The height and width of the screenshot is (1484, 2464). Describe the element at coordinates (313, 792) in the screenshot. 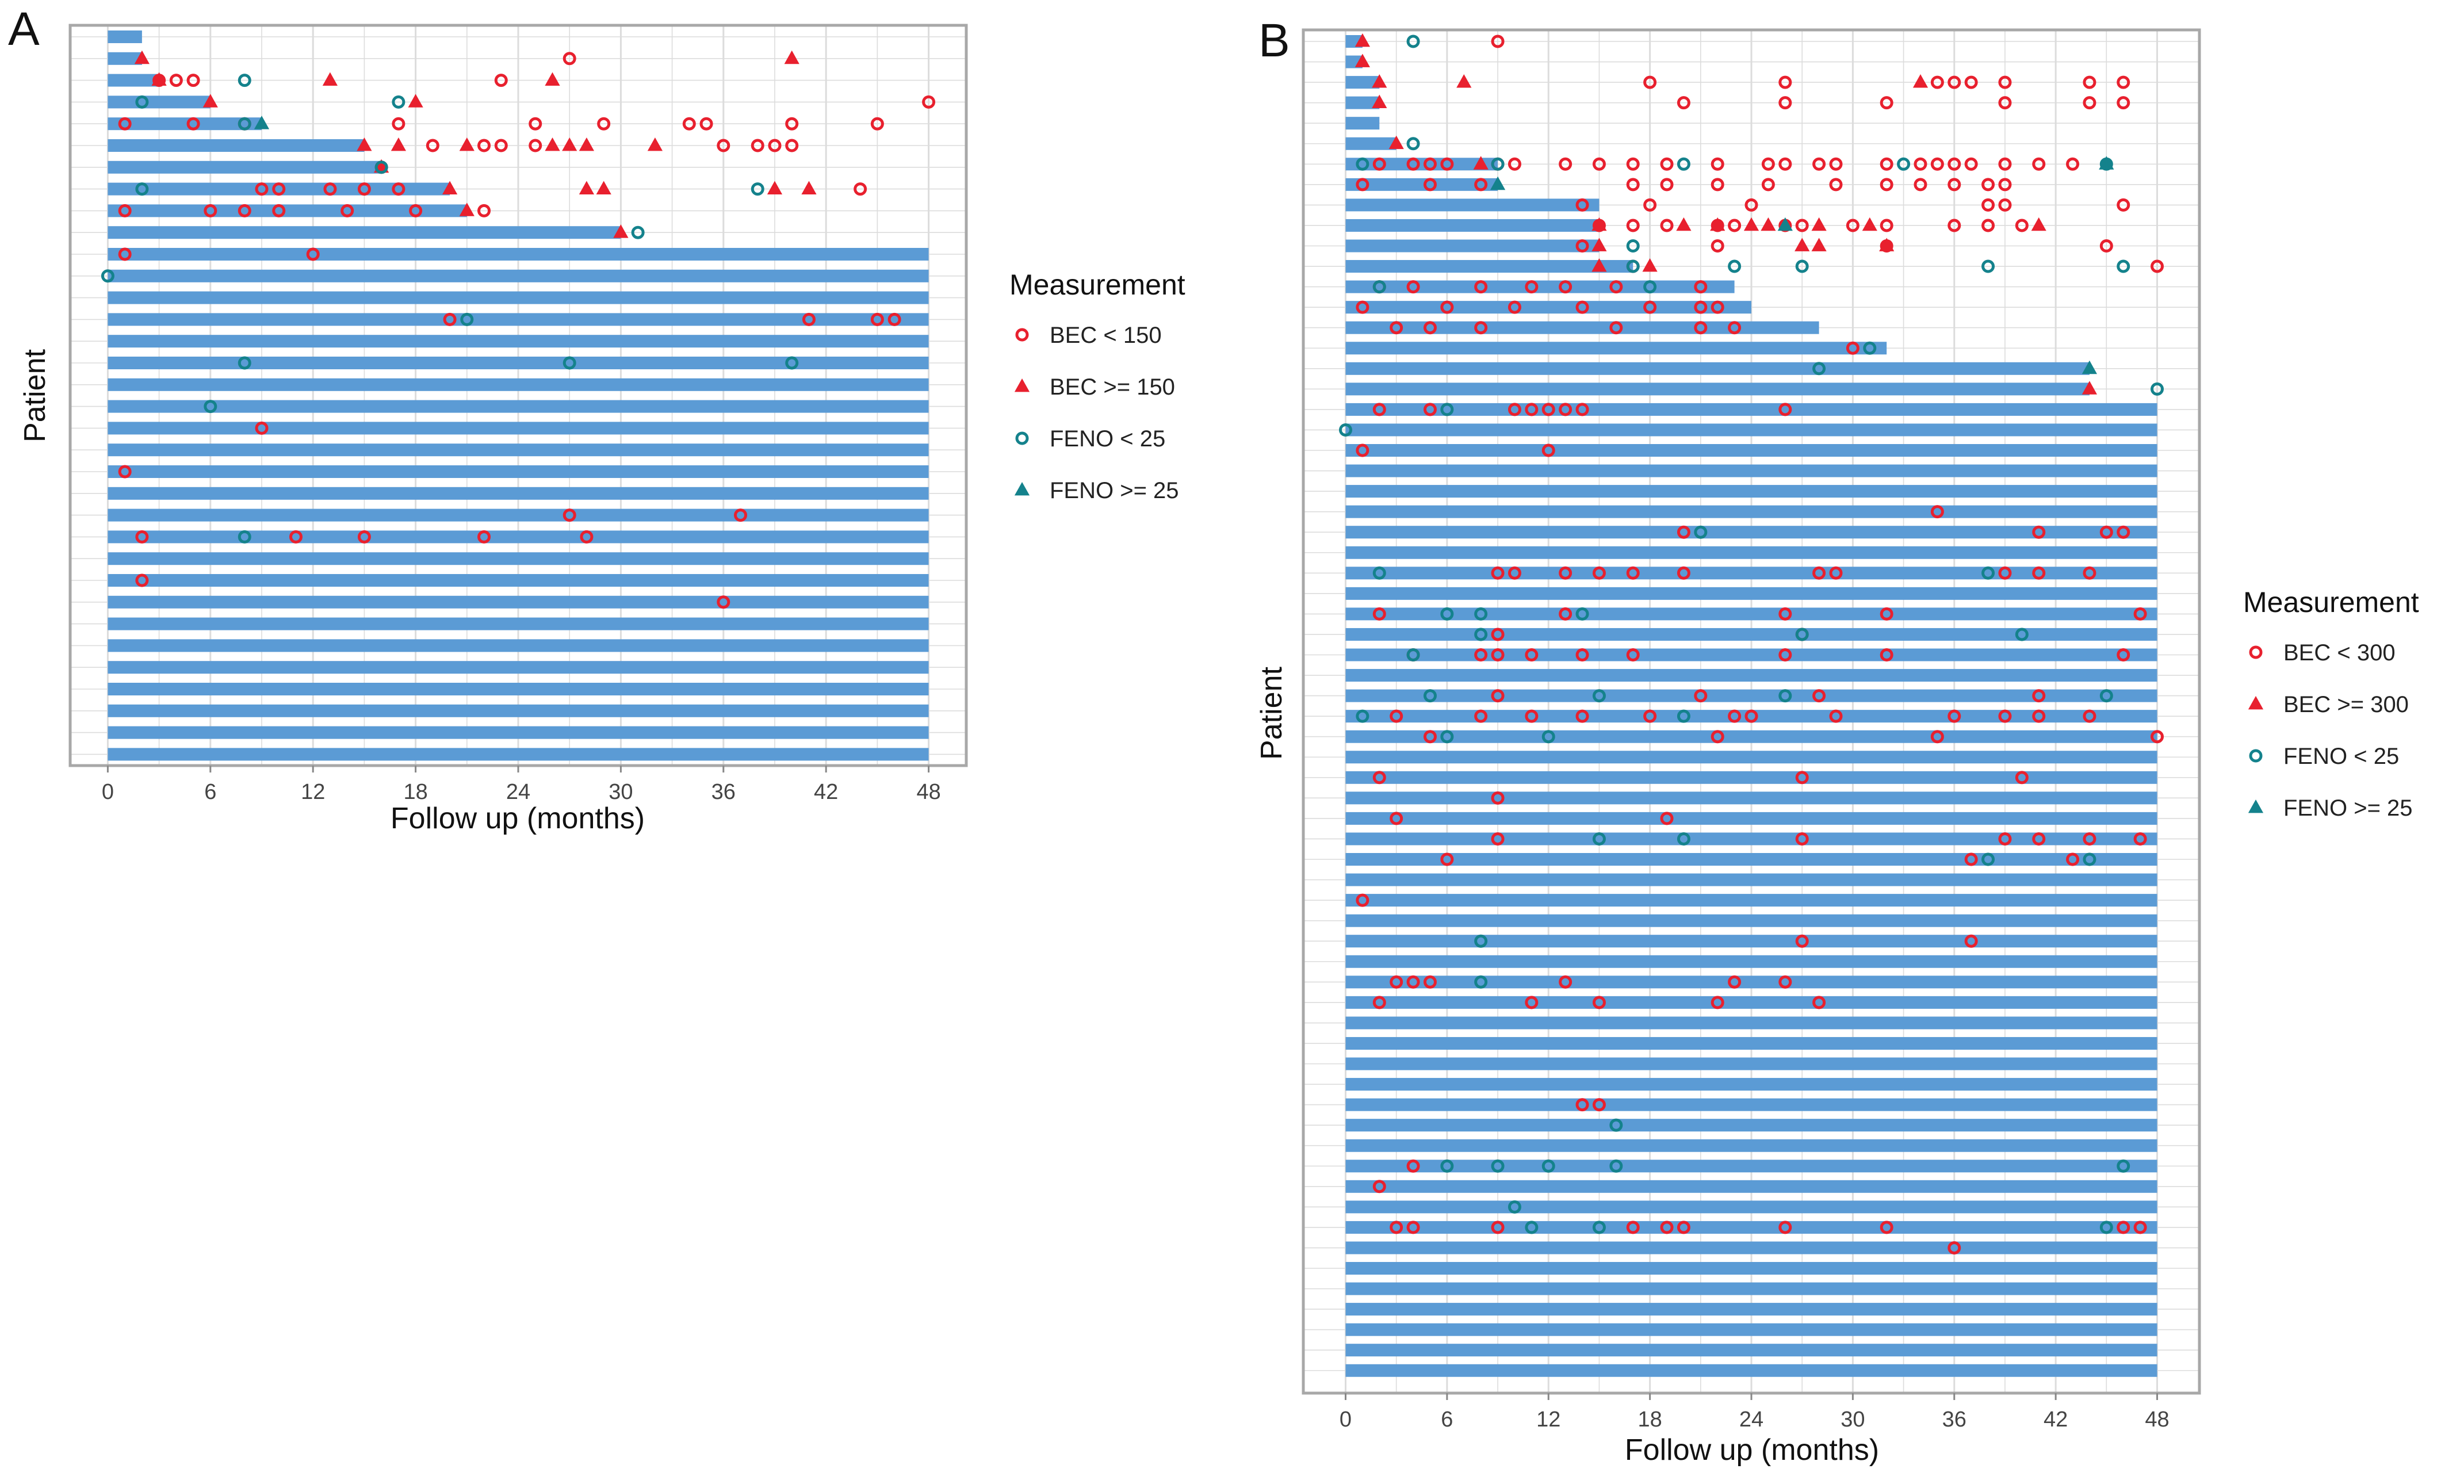

I see `x-tick-label: 12` at that location.